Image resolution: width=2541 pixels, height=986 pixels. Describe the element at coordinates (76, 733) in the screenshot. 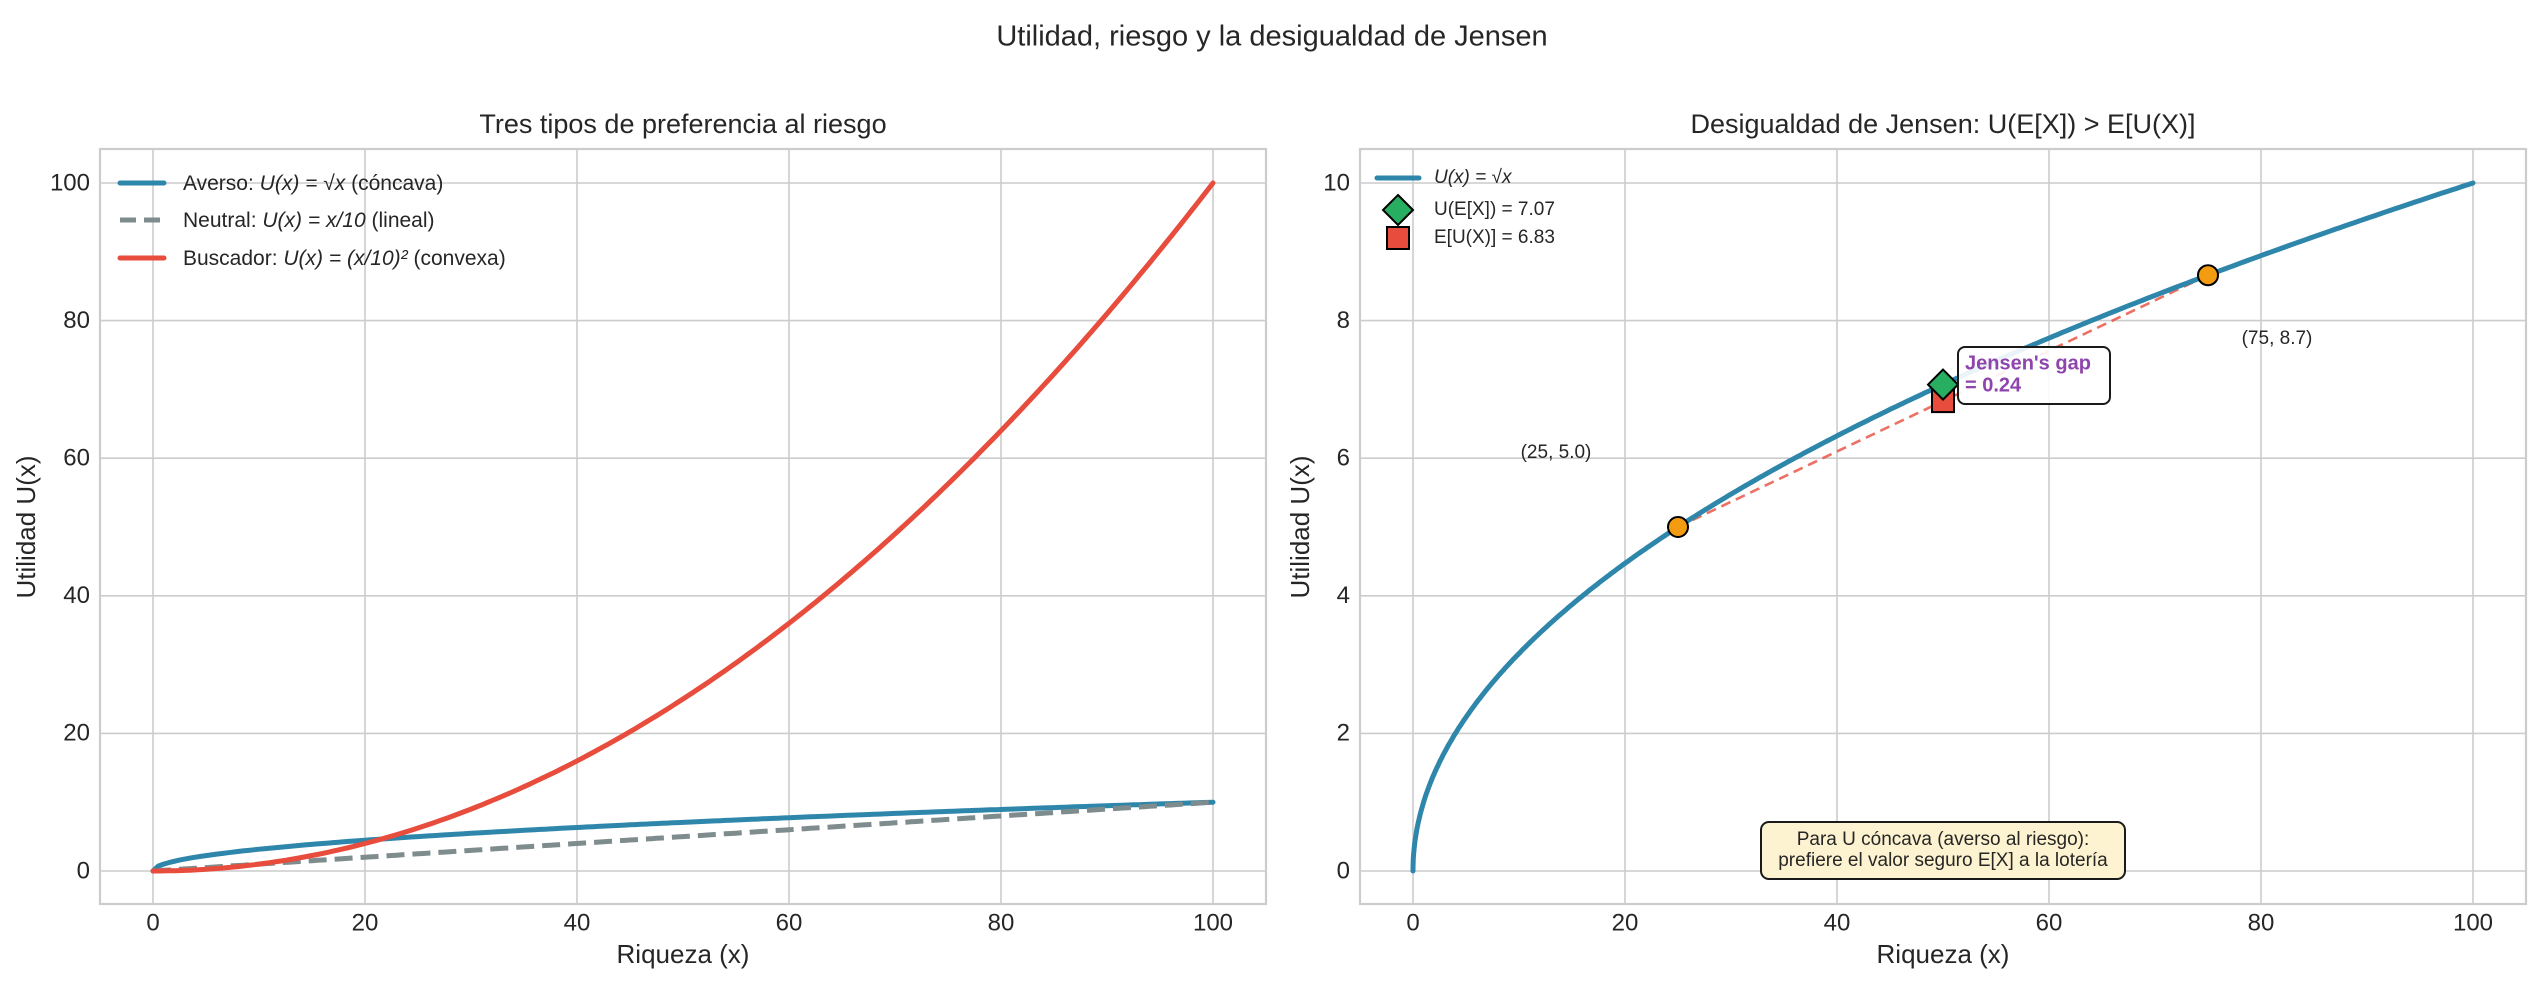

I see `y-tick-label: 20` at that location.